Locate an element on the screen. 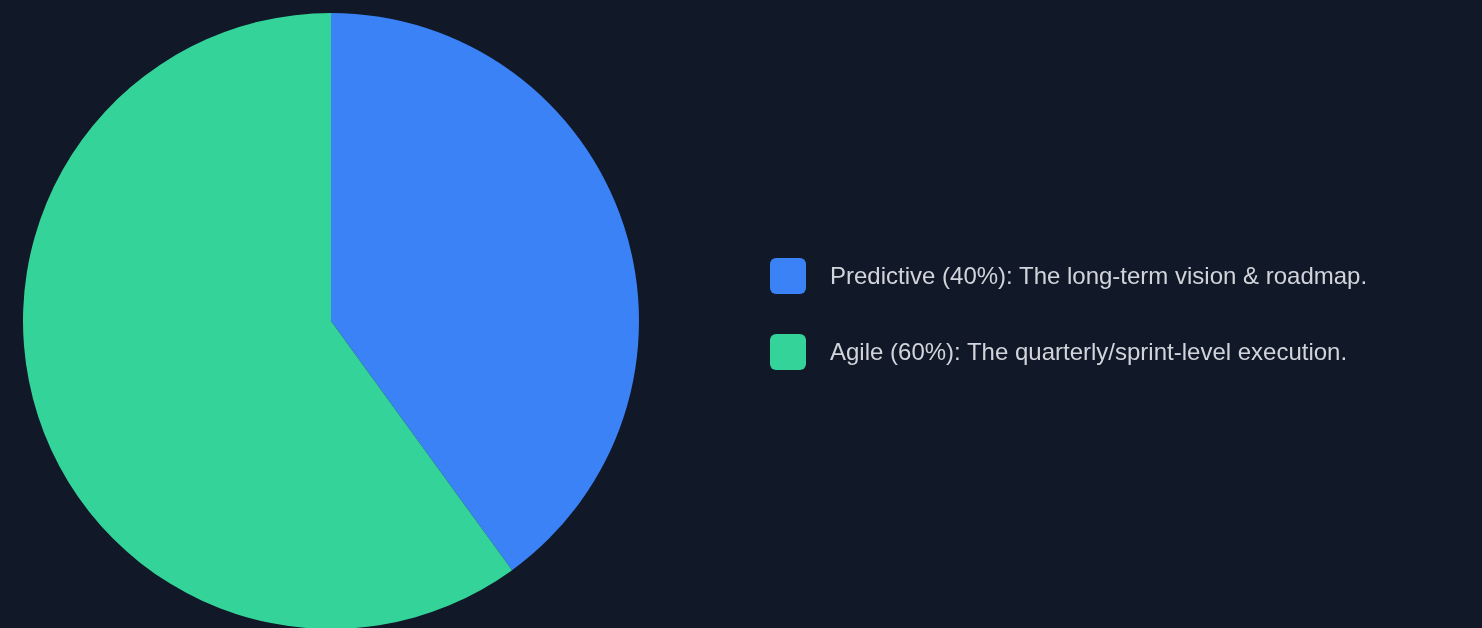  legend-label: Agile (60%): The quarterly/sprint-level execution. is located at coordinates (1089, 352).